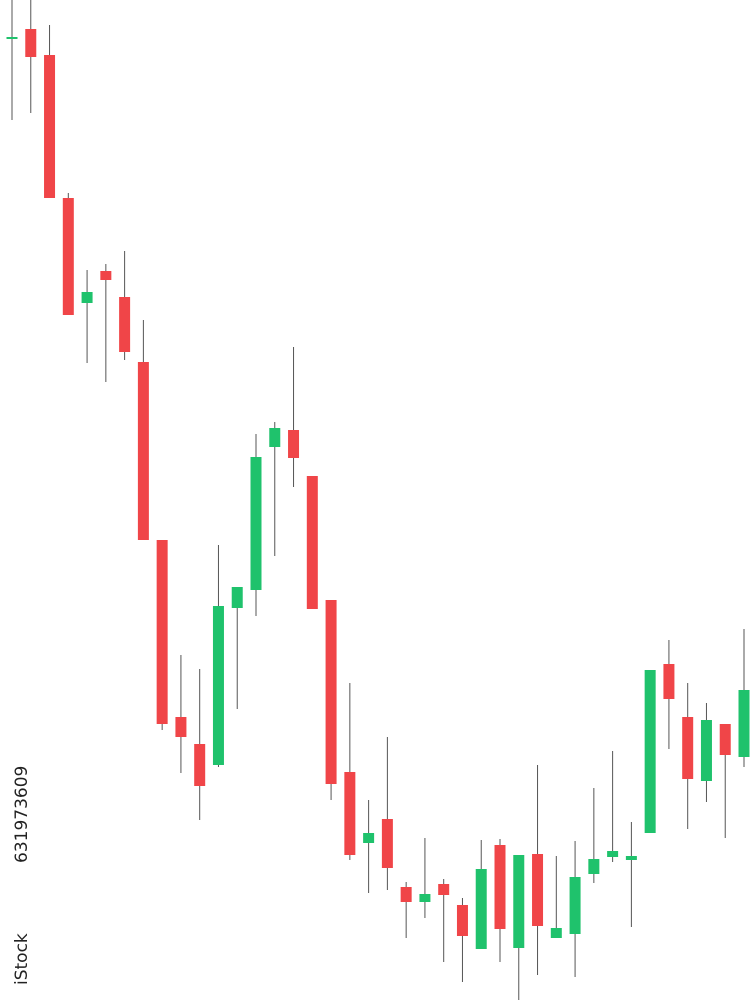  What do you see at coordinates (22, 814) in the screenshot?
I see `watermark-id: 631973609` at bounding box center [22, 814].